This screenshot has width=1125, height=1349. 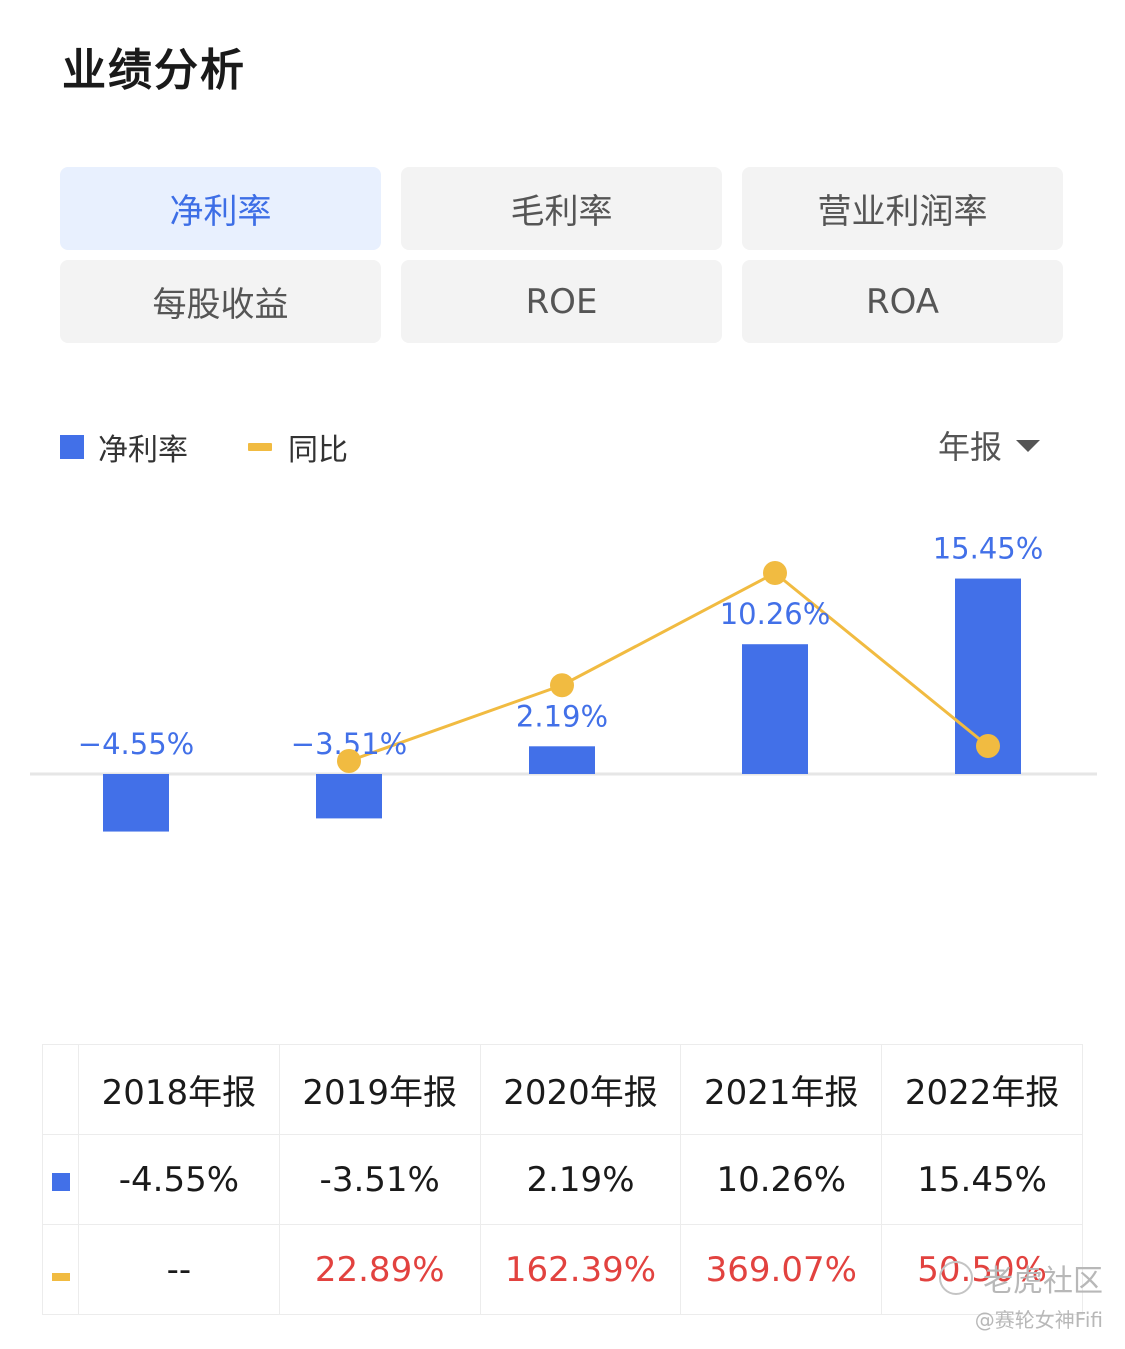 What do you see at coordinates (60, 1269) in the screenshot?
I see `row-key-line` at bounding box center [60, 1269].